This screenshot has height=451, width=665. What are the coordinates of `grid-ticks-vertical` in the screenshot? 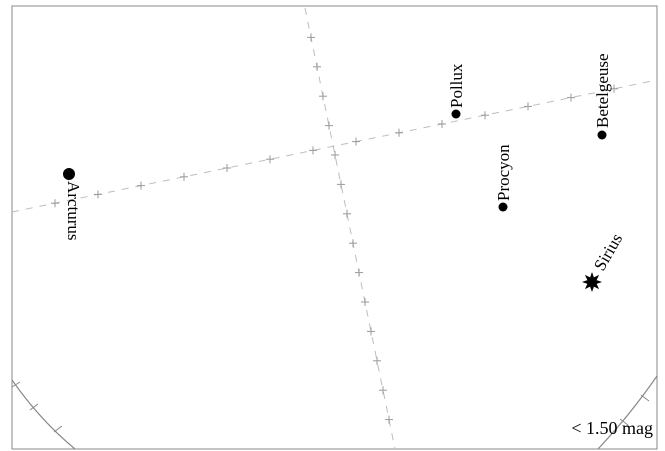 It's located at (350, 228).